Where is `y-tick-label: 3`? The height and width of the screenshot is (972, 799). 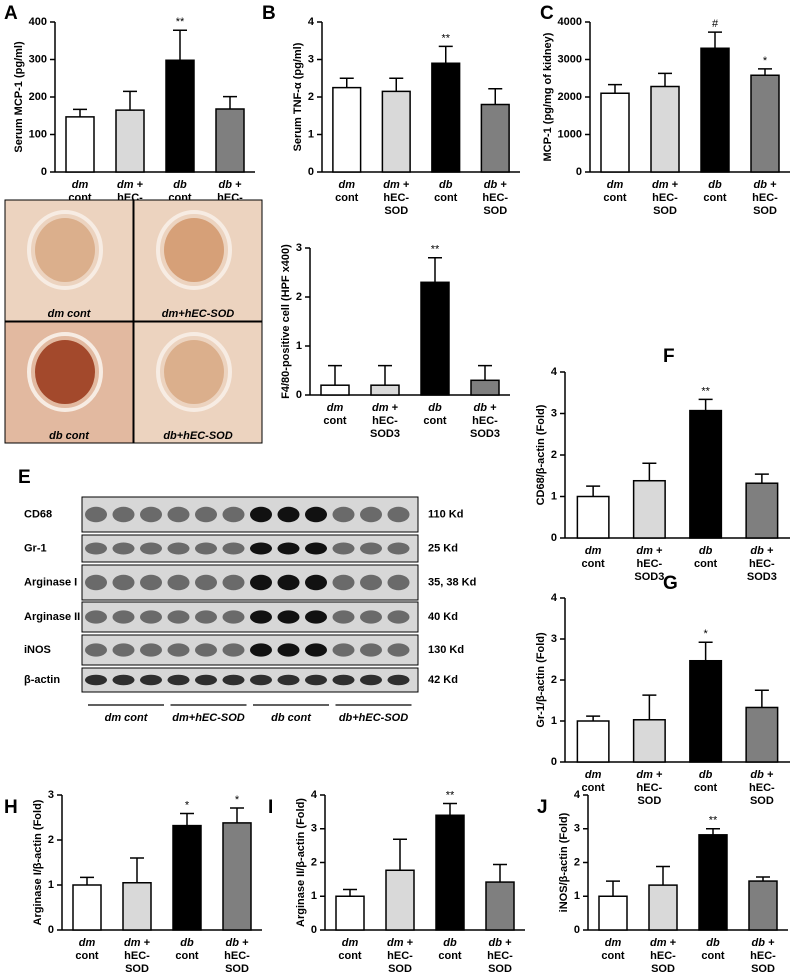 y-tick-label: 3 is located at coordinates (51, 795).